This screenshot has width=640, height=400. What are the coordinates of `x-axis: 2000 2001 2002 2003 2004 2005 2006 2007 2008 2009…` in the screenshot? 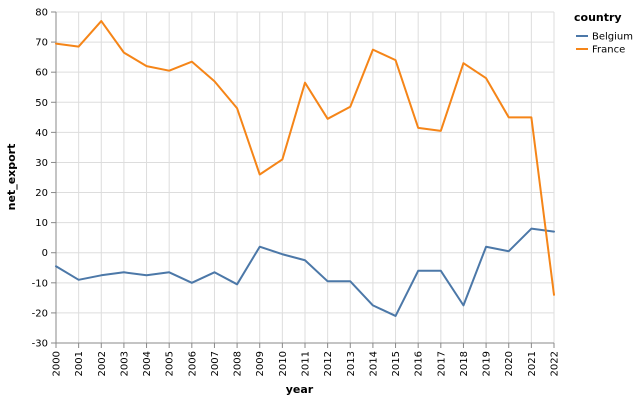 It's located at (306, 359).